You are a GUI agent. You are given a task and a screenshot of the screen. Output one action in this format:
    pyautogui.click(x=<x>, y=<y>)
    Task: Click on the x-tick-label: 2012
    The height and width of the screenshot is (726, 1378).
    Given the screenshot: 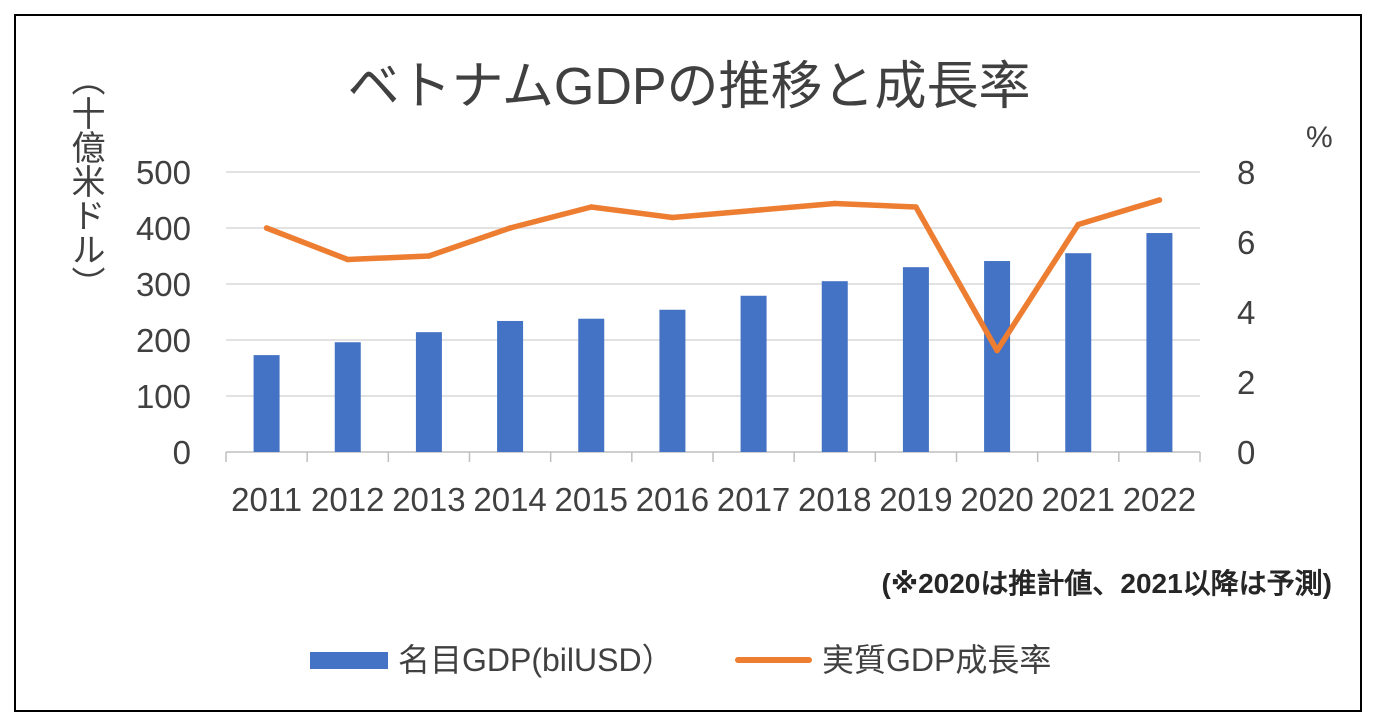 What is the action you would take?
    pyautogui.click(x=347, y=499)
    